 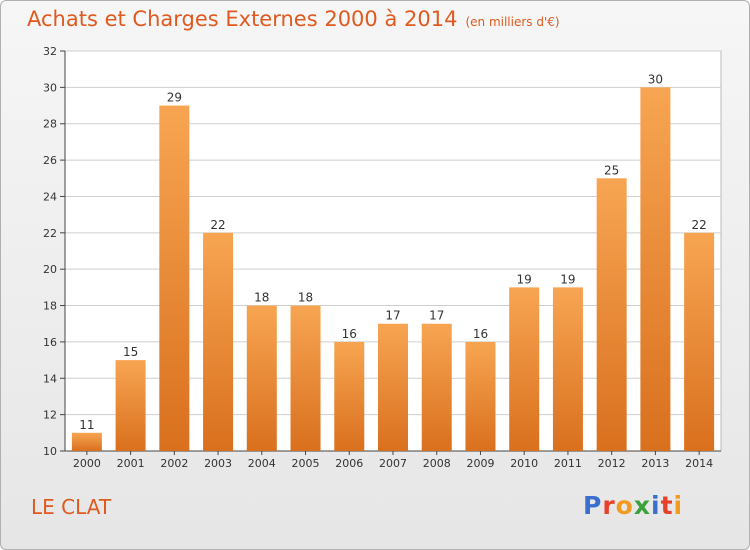 What do you see at coordinates (393, 463) in the screenshot?
I see `x-tick-label: 2007` at bounding box center [393, 463].